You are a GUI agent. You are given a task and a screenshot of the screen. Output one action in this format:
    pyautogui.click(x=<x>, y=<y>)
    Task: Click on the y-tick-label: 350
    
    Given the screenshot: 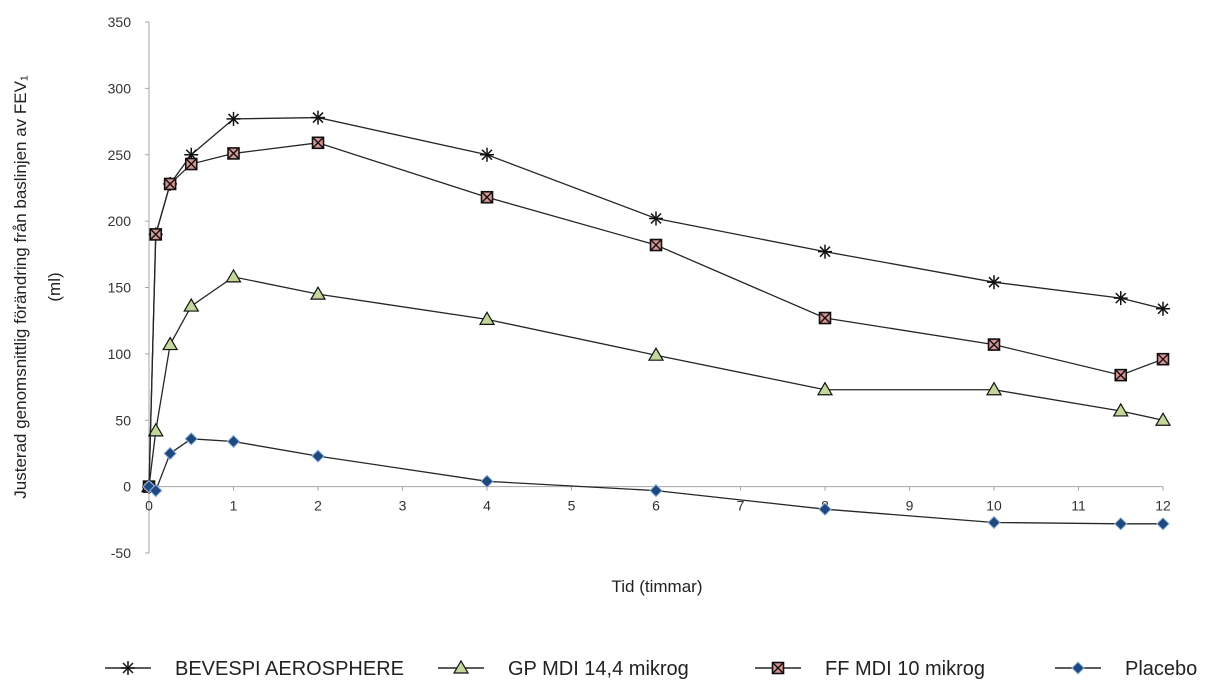 What is the action you would take?
    pyautogui.click(x=120, y=22)
    